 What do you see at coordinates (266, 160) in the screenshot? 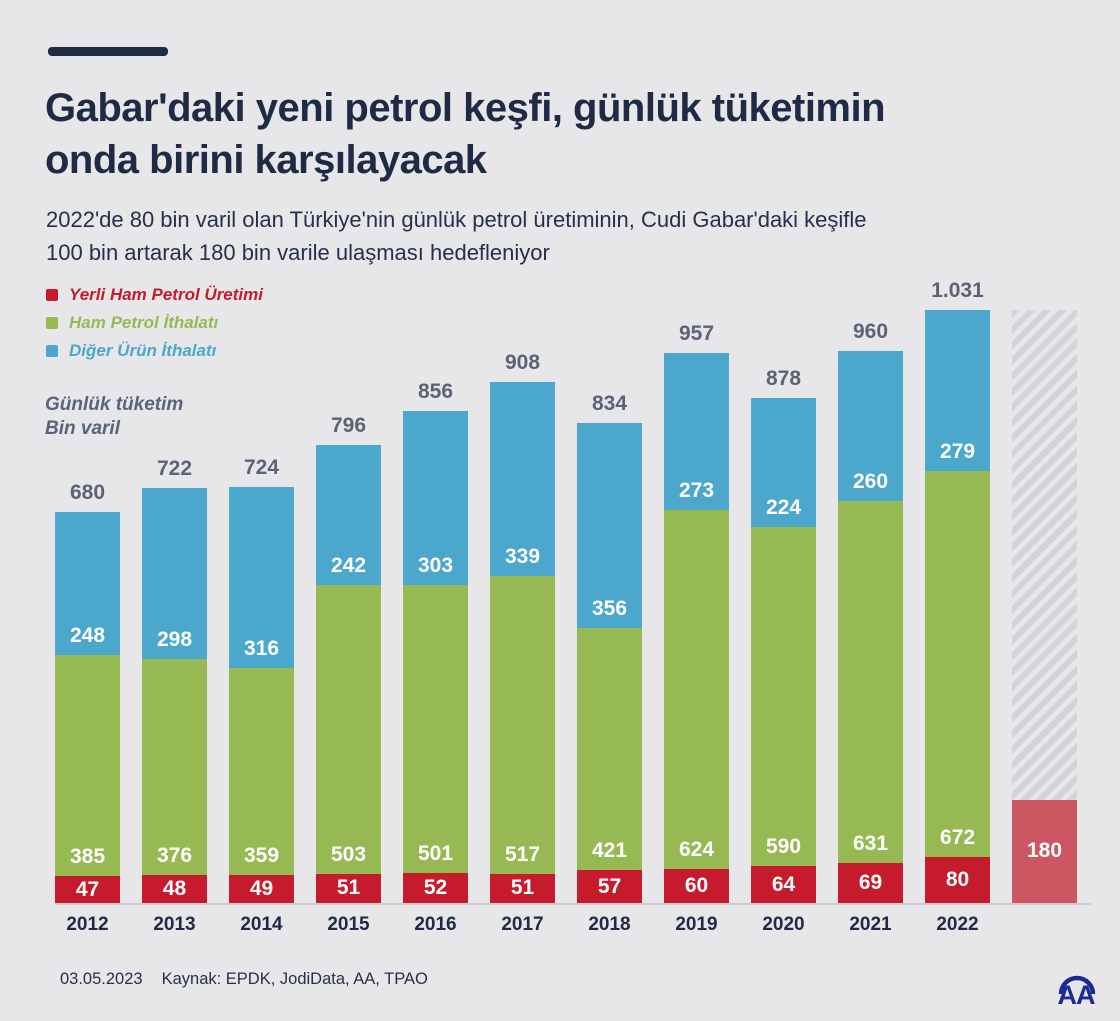
I see `page-title-line2: onda birini karşılayacak` at bounding box center [266, 160].